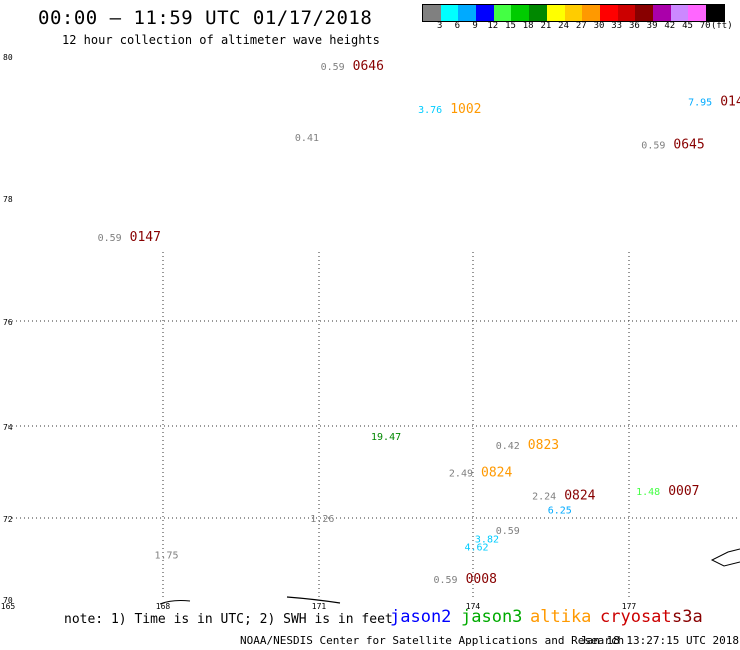 This screenshot has height=650, width=740. Describe the element at coordinates (461, 474) in the screenshot. I see `swh-value: 2.49` at that location.